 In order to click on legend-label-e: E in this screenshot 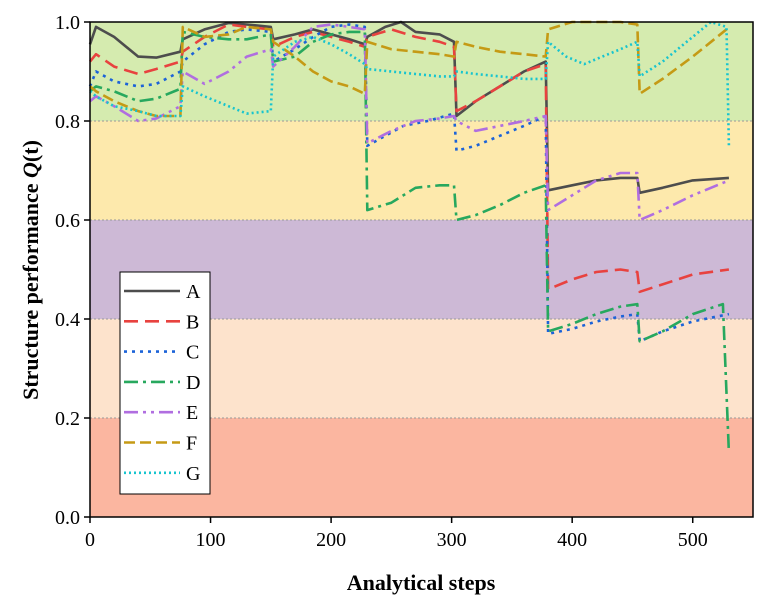, I will do `click(192, 413)`.